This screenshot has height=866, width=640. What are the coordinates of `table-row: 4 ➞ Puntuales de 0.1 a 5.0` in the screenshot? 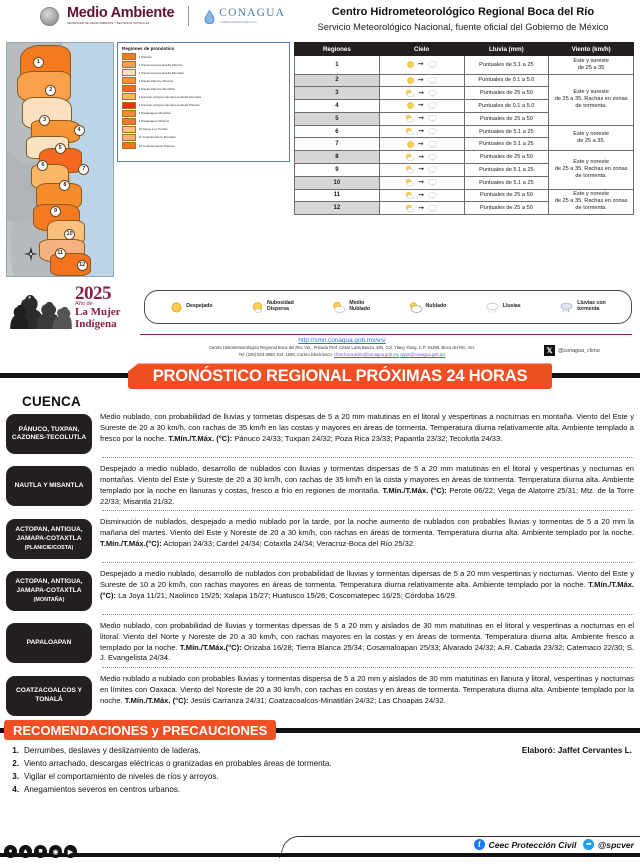 It's located at (464, 106).